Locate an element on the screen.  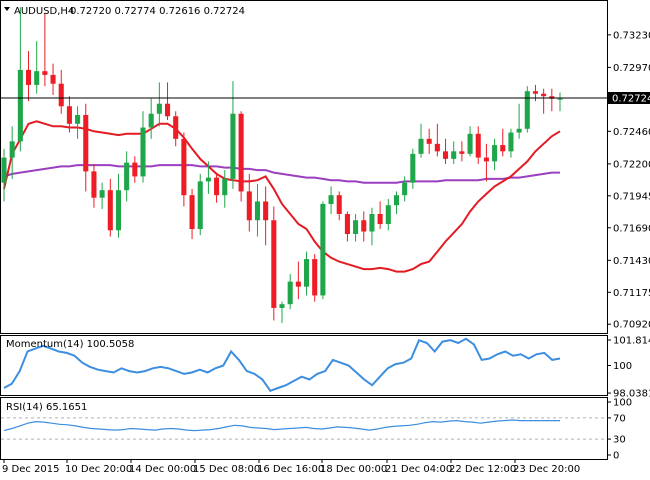
time-tick-label: 15 Dec 08:00 is located at coordinates (226, 469).